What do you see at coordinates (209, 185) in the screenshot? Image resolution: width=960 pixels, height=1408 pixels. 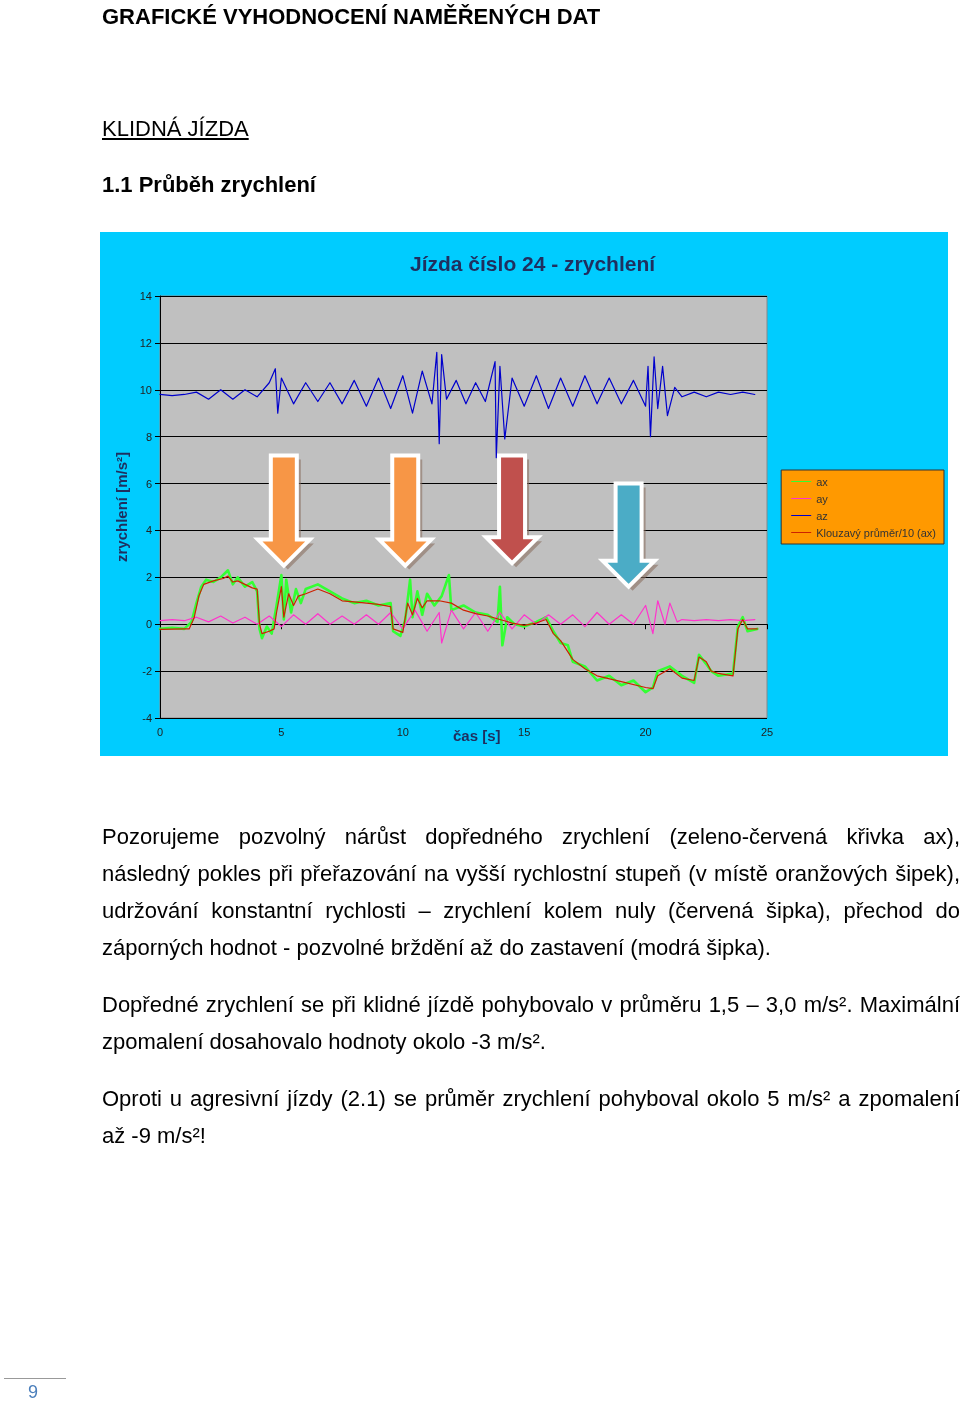 I see `text: 1.1 Průběh zrychlení` at bounding box center [209, 185].